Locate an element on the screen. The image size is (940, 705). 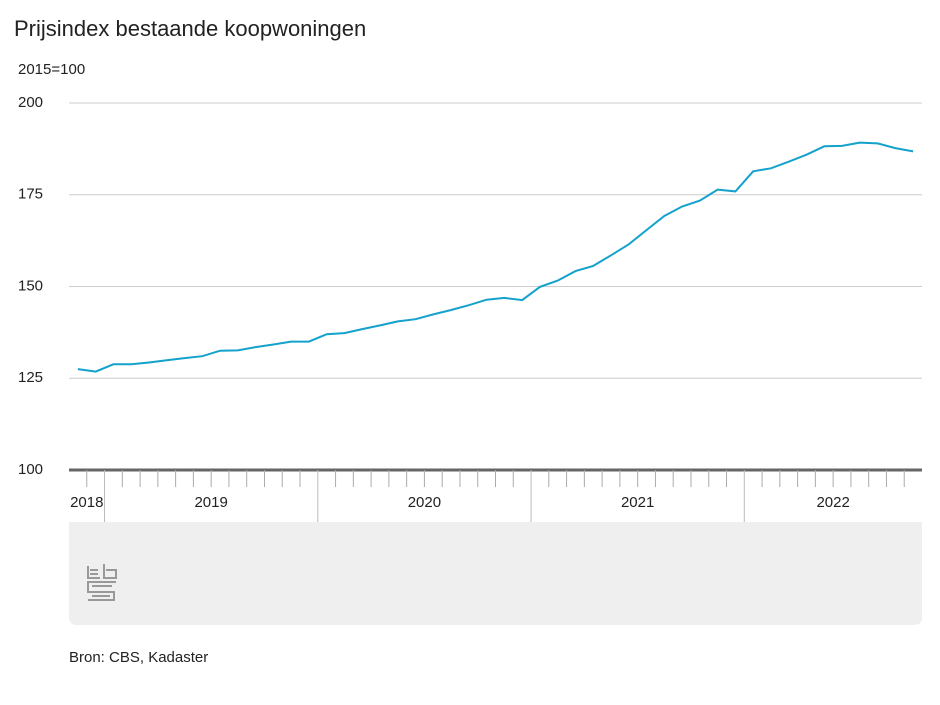
x-group-label: 2019 is located at coordinates (210, 502).